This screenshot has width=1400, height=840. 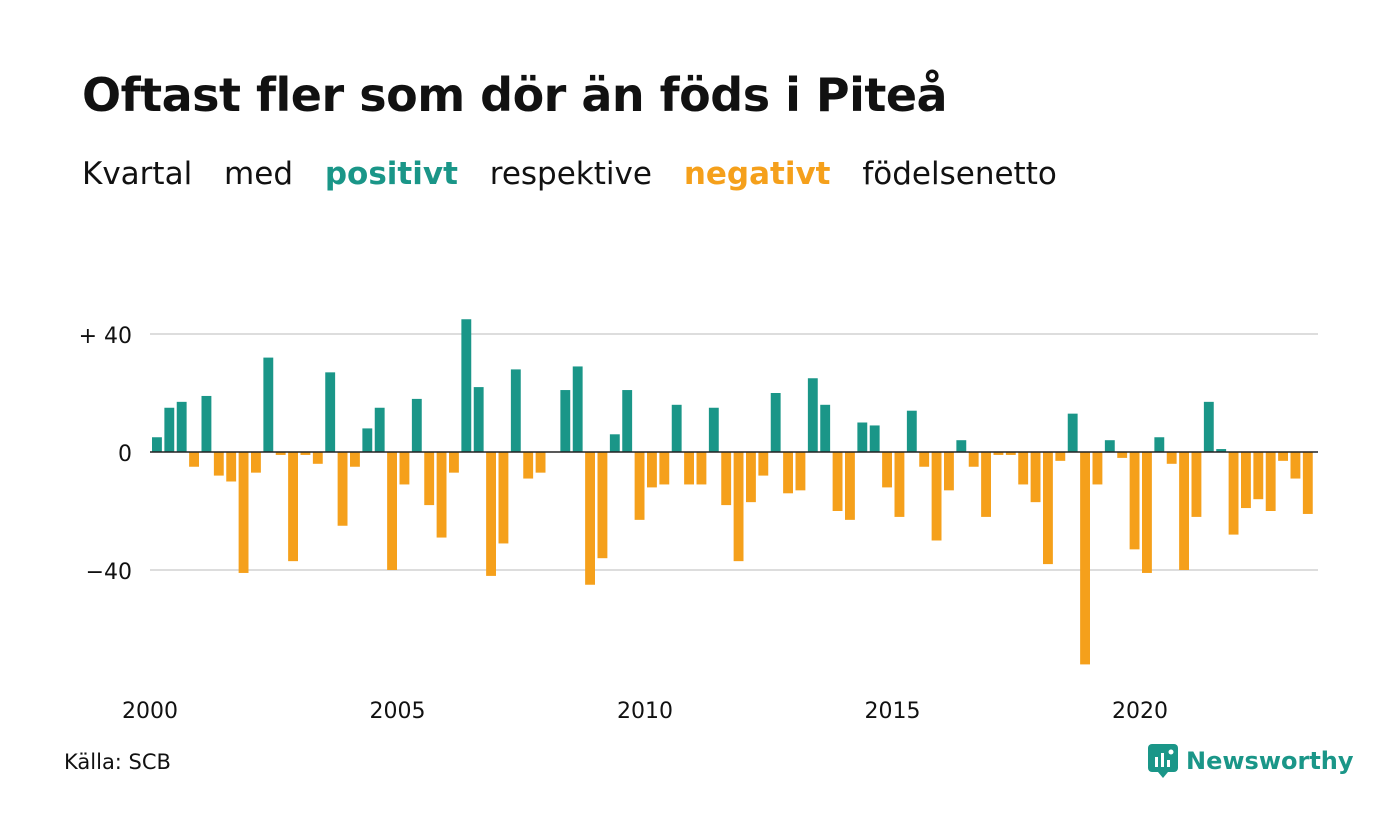 What do you see at coordinates (105, 336) in the screenshot?
I see `y-tick-label-0: + 40` at bounding box center [105, 336].